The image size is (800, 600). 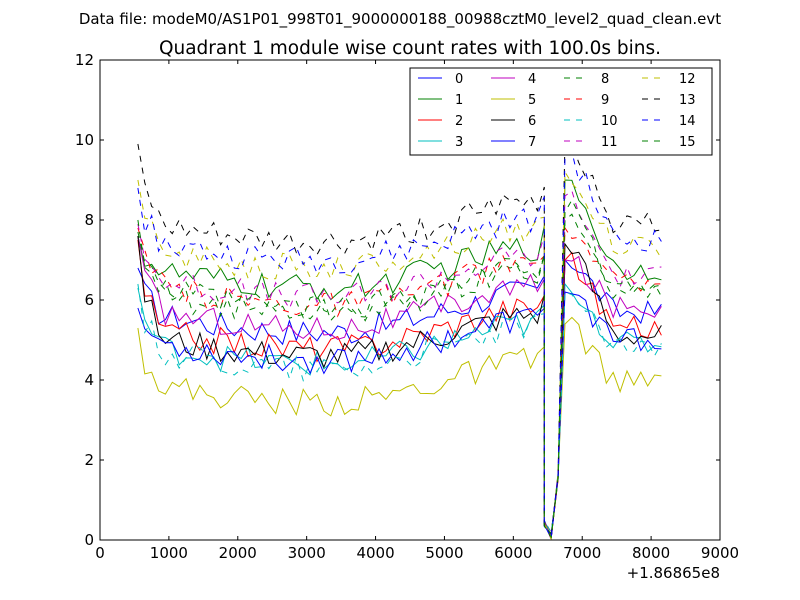 I want to click on y-tick-label: 2, so click(x=89, y=460).